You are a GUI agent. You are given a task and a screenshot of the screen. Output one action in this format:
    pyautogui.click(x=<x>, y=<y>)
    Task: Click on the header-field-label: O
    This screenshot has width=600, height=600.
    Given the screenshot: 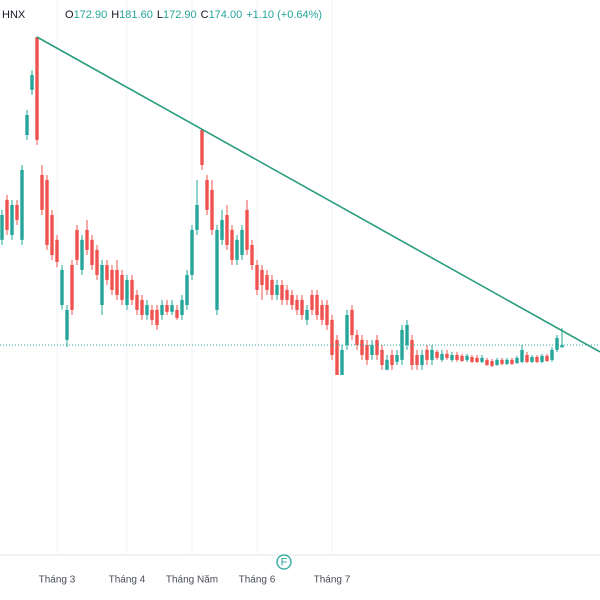 What is the action you would take?
    pyautogui.click(x=69, y=15)
    